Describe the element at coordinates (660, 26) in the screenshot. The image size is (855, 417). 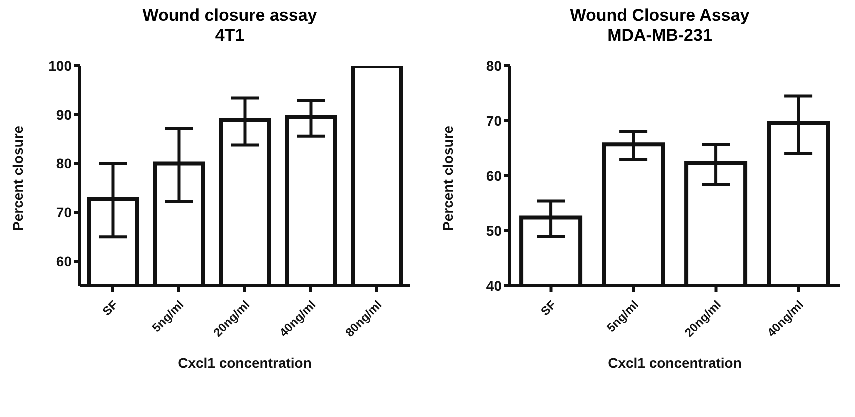
I see `chart-title: Wound Closure Assay MDA-MB-231` at that location.